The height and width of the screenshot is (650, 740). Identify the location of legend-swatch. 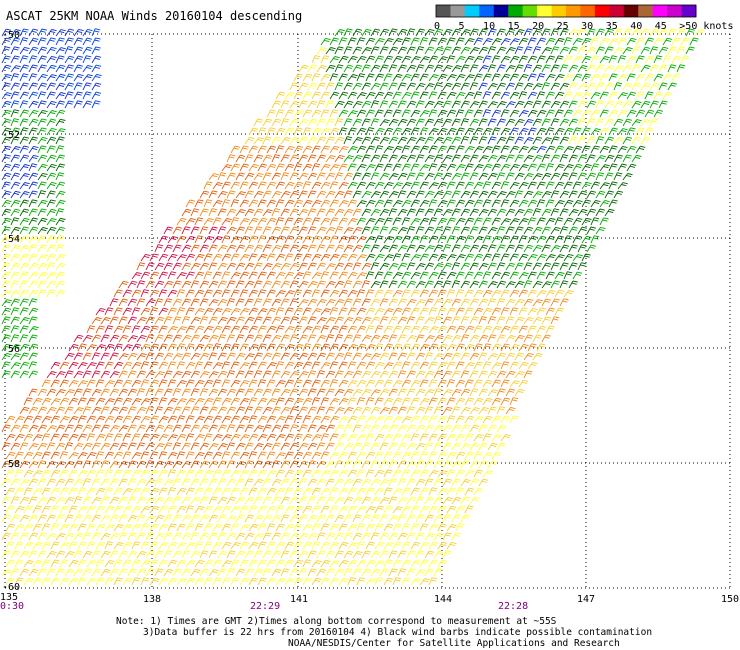
(472, 11).